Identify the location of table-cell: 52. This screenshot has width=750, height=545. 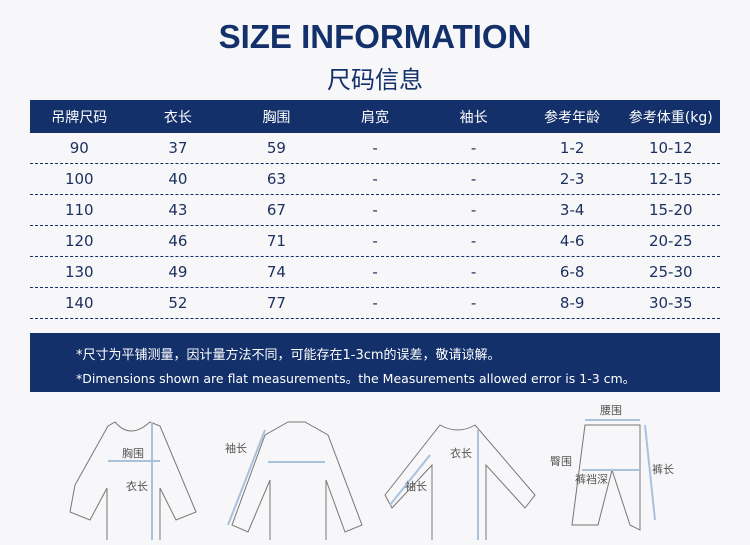
(178, 303).